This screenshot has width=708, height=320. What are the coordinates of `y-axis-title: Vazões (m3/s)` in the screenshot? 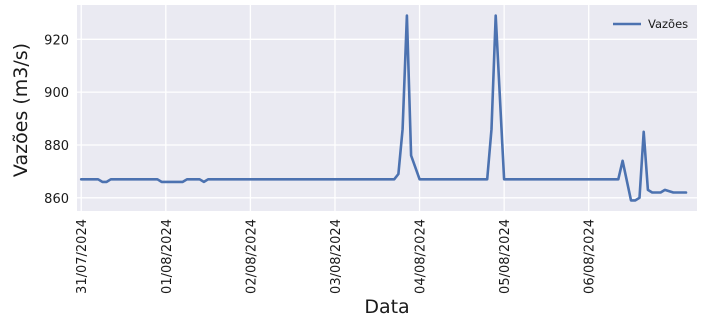 It's located at (21, 110).